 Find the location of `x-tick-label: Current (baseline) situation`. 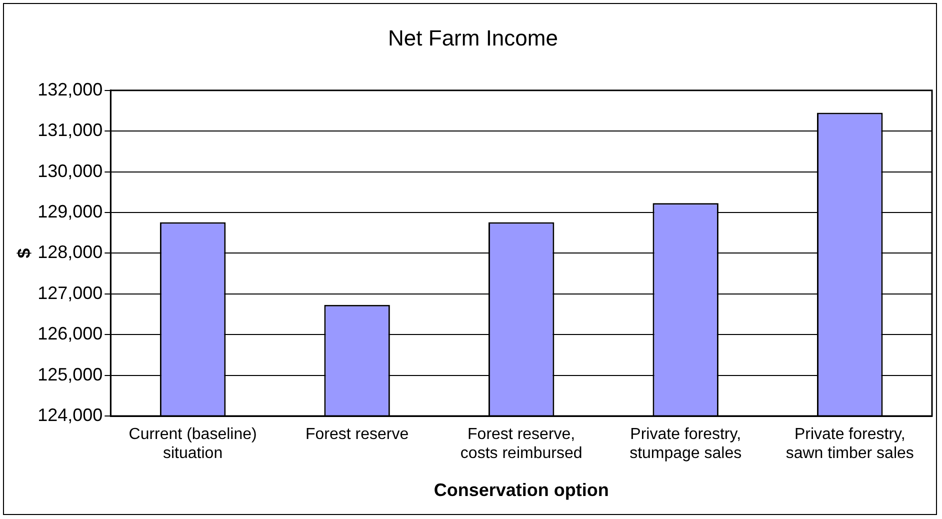

x-tick-label: Current (baseline) situation is located at coordinates (192, 444).